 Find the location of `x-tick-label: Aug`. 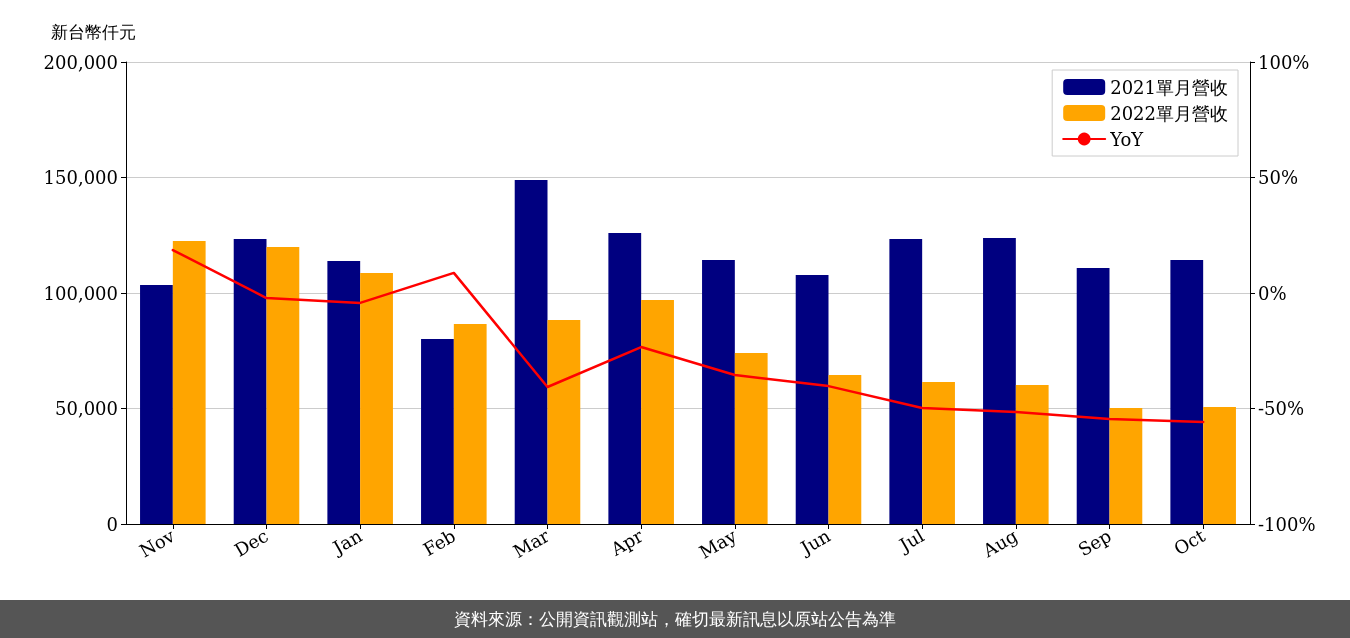

x-tick-label: Aug is located at coordinates (1000, 543).